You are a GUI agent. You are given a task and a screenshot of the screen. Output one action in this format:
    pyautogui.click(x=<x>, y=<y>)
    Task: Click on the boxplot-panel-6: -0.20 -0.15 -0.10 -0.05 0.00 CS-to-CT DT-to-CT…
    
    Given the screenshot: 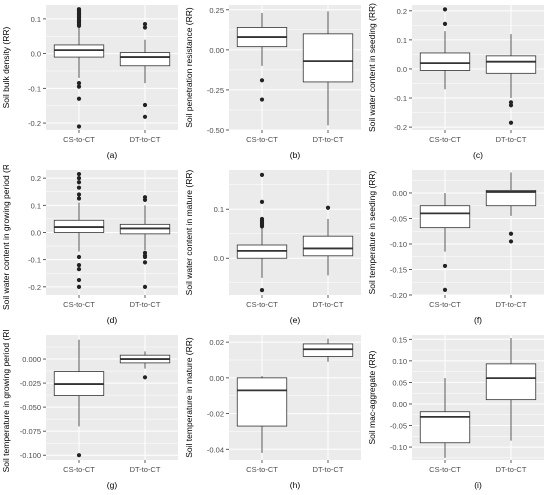 What is the action you would take?
    pyautogui.click(x=455, y=247)
    